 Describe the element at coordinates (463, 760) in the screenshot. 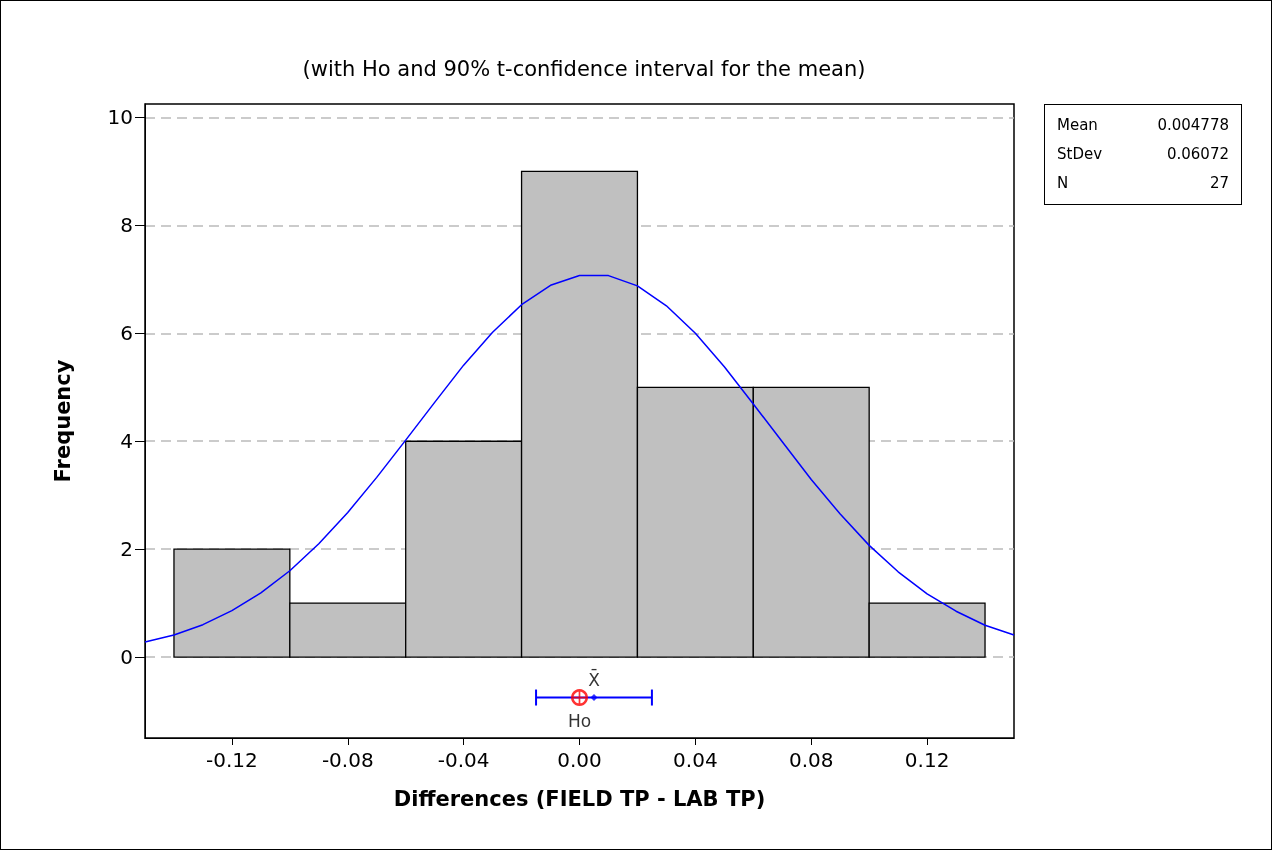

I see `x-tick-label: -0.04` at that location.